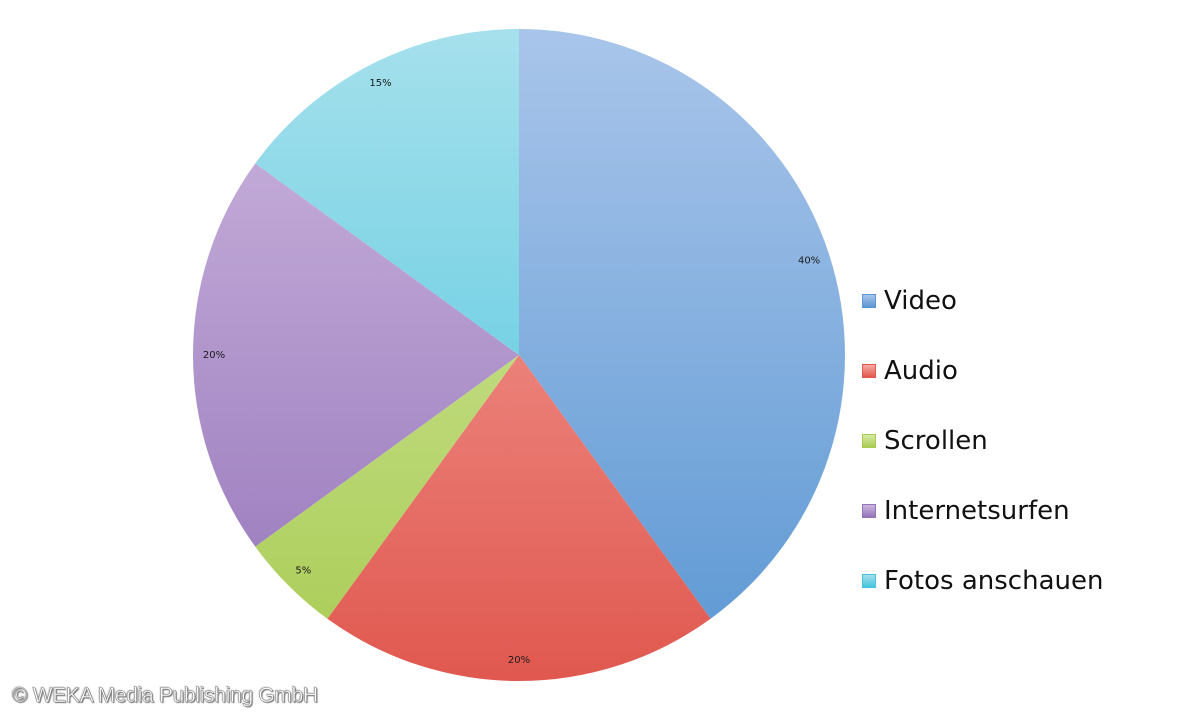 The width and height of the screenshot is (1200, 720). I want to click on pie-slice-fotos-anschauen, so click(387, 192).